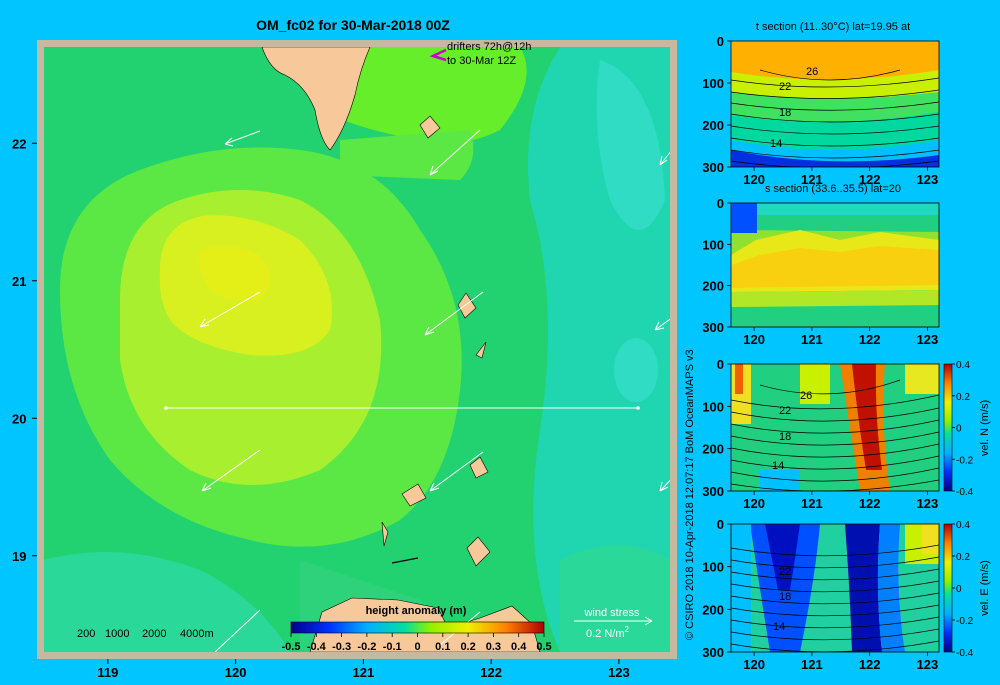 The height and width of the screenshot is (685, 1000). What do you see at coordinates (739, 379) in the screenshot?
I see `v-section-strip-red1` at bounding box center [739, 379].